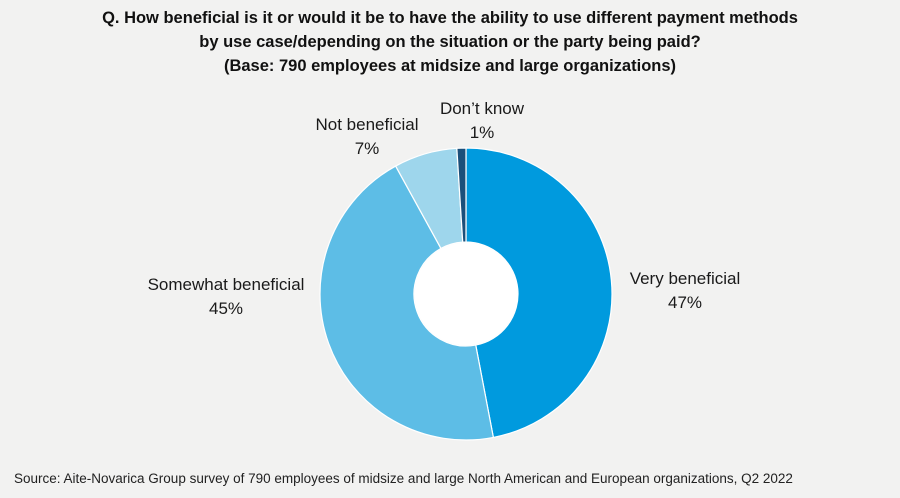 The height and width of the screenshot is (498, 900). What do you see at coordinates (461, 195) in the screenshot?
I see `slice-don-t-know` at bounding box center [461, 195].